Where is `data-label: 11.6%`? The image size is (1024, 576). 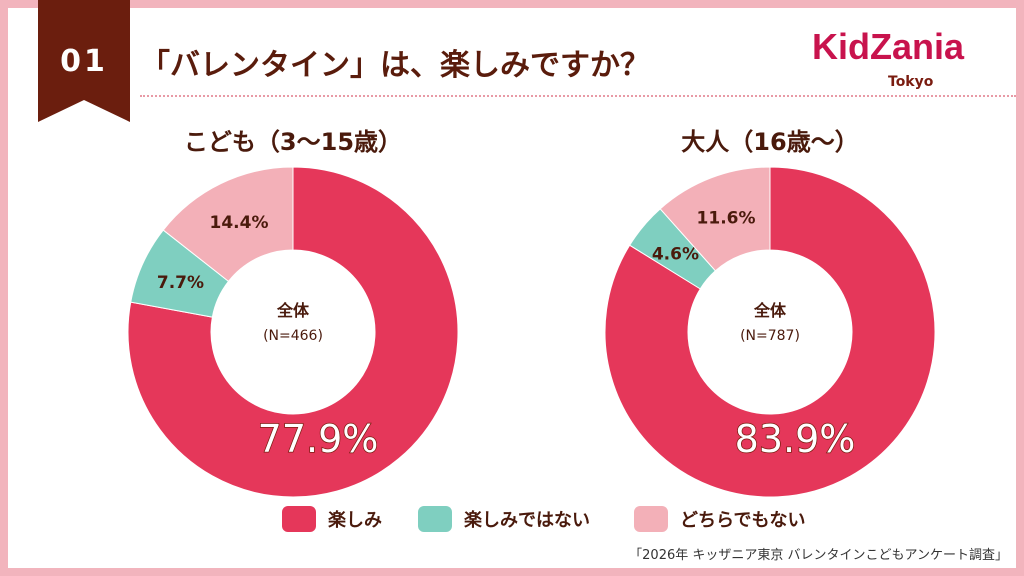 data-label: 11.6% is located at coordinates (726, 219).